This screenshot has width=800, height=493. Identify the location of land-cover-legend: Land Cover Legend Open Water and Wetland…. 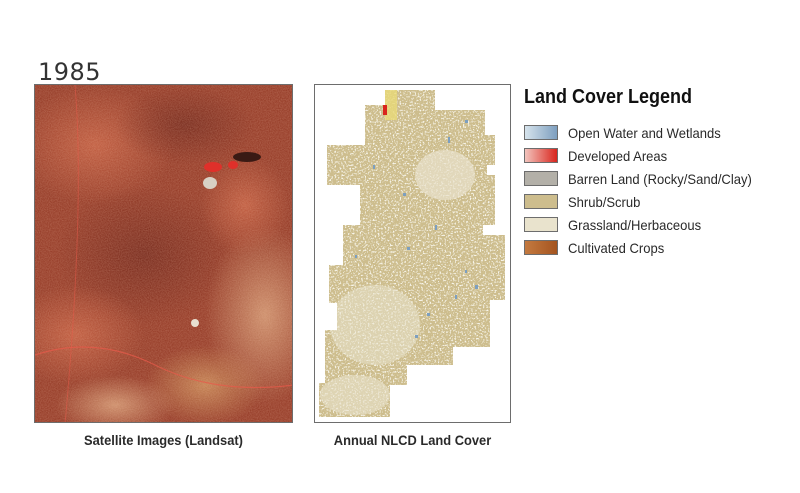
(659, 172).